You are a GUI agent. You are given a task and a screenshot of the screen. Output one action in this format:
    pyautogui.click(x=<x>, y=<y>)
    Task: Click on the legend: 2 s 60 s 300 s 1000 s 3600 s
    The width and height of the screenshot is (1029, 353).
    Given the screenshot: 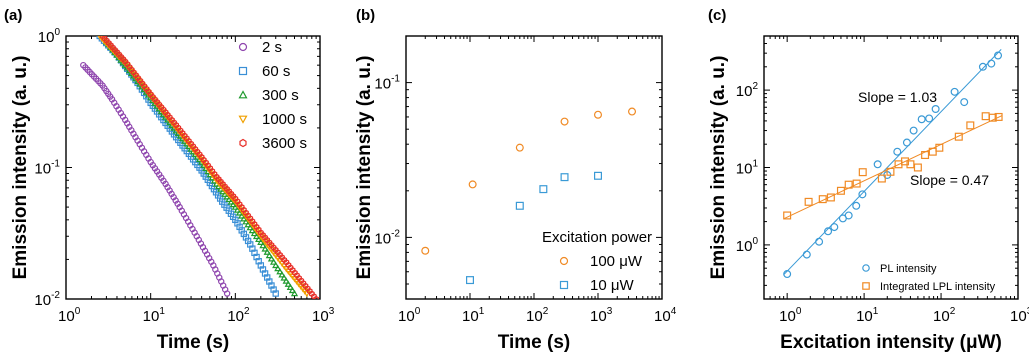 What is the action you would take?
    pyautogui.click(x=272, y=95)
    